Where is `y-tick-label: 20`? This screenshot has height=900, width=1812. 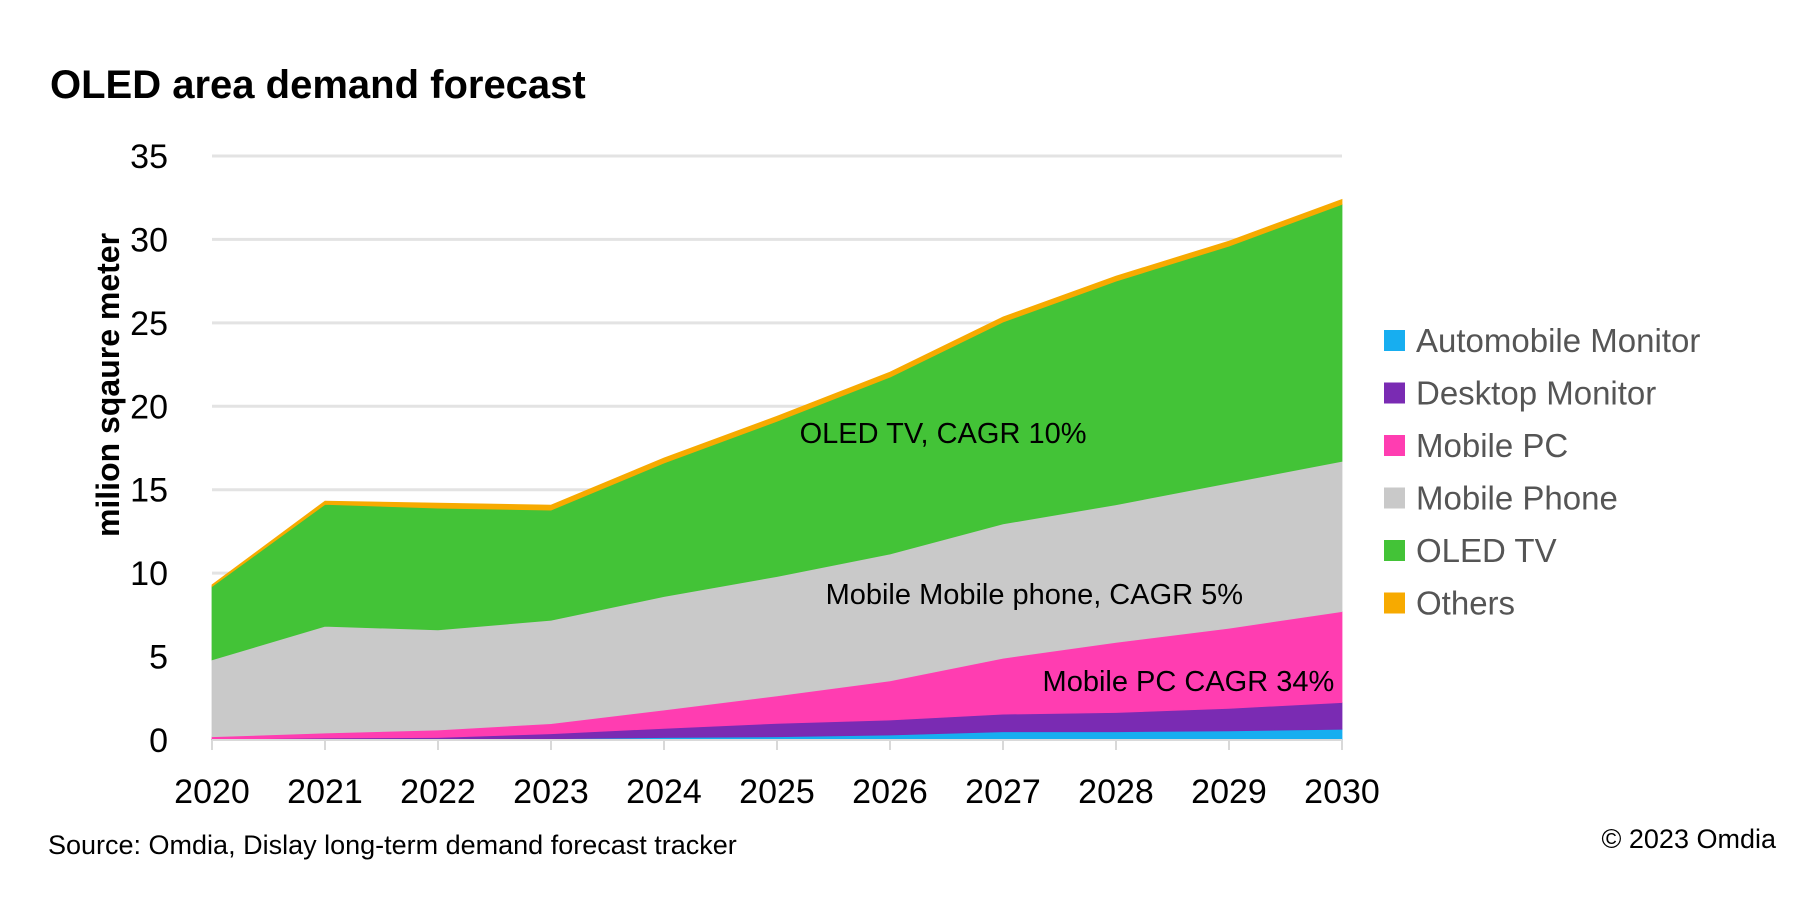
y-tick-label: 20 is located at coordinates (149, 407).